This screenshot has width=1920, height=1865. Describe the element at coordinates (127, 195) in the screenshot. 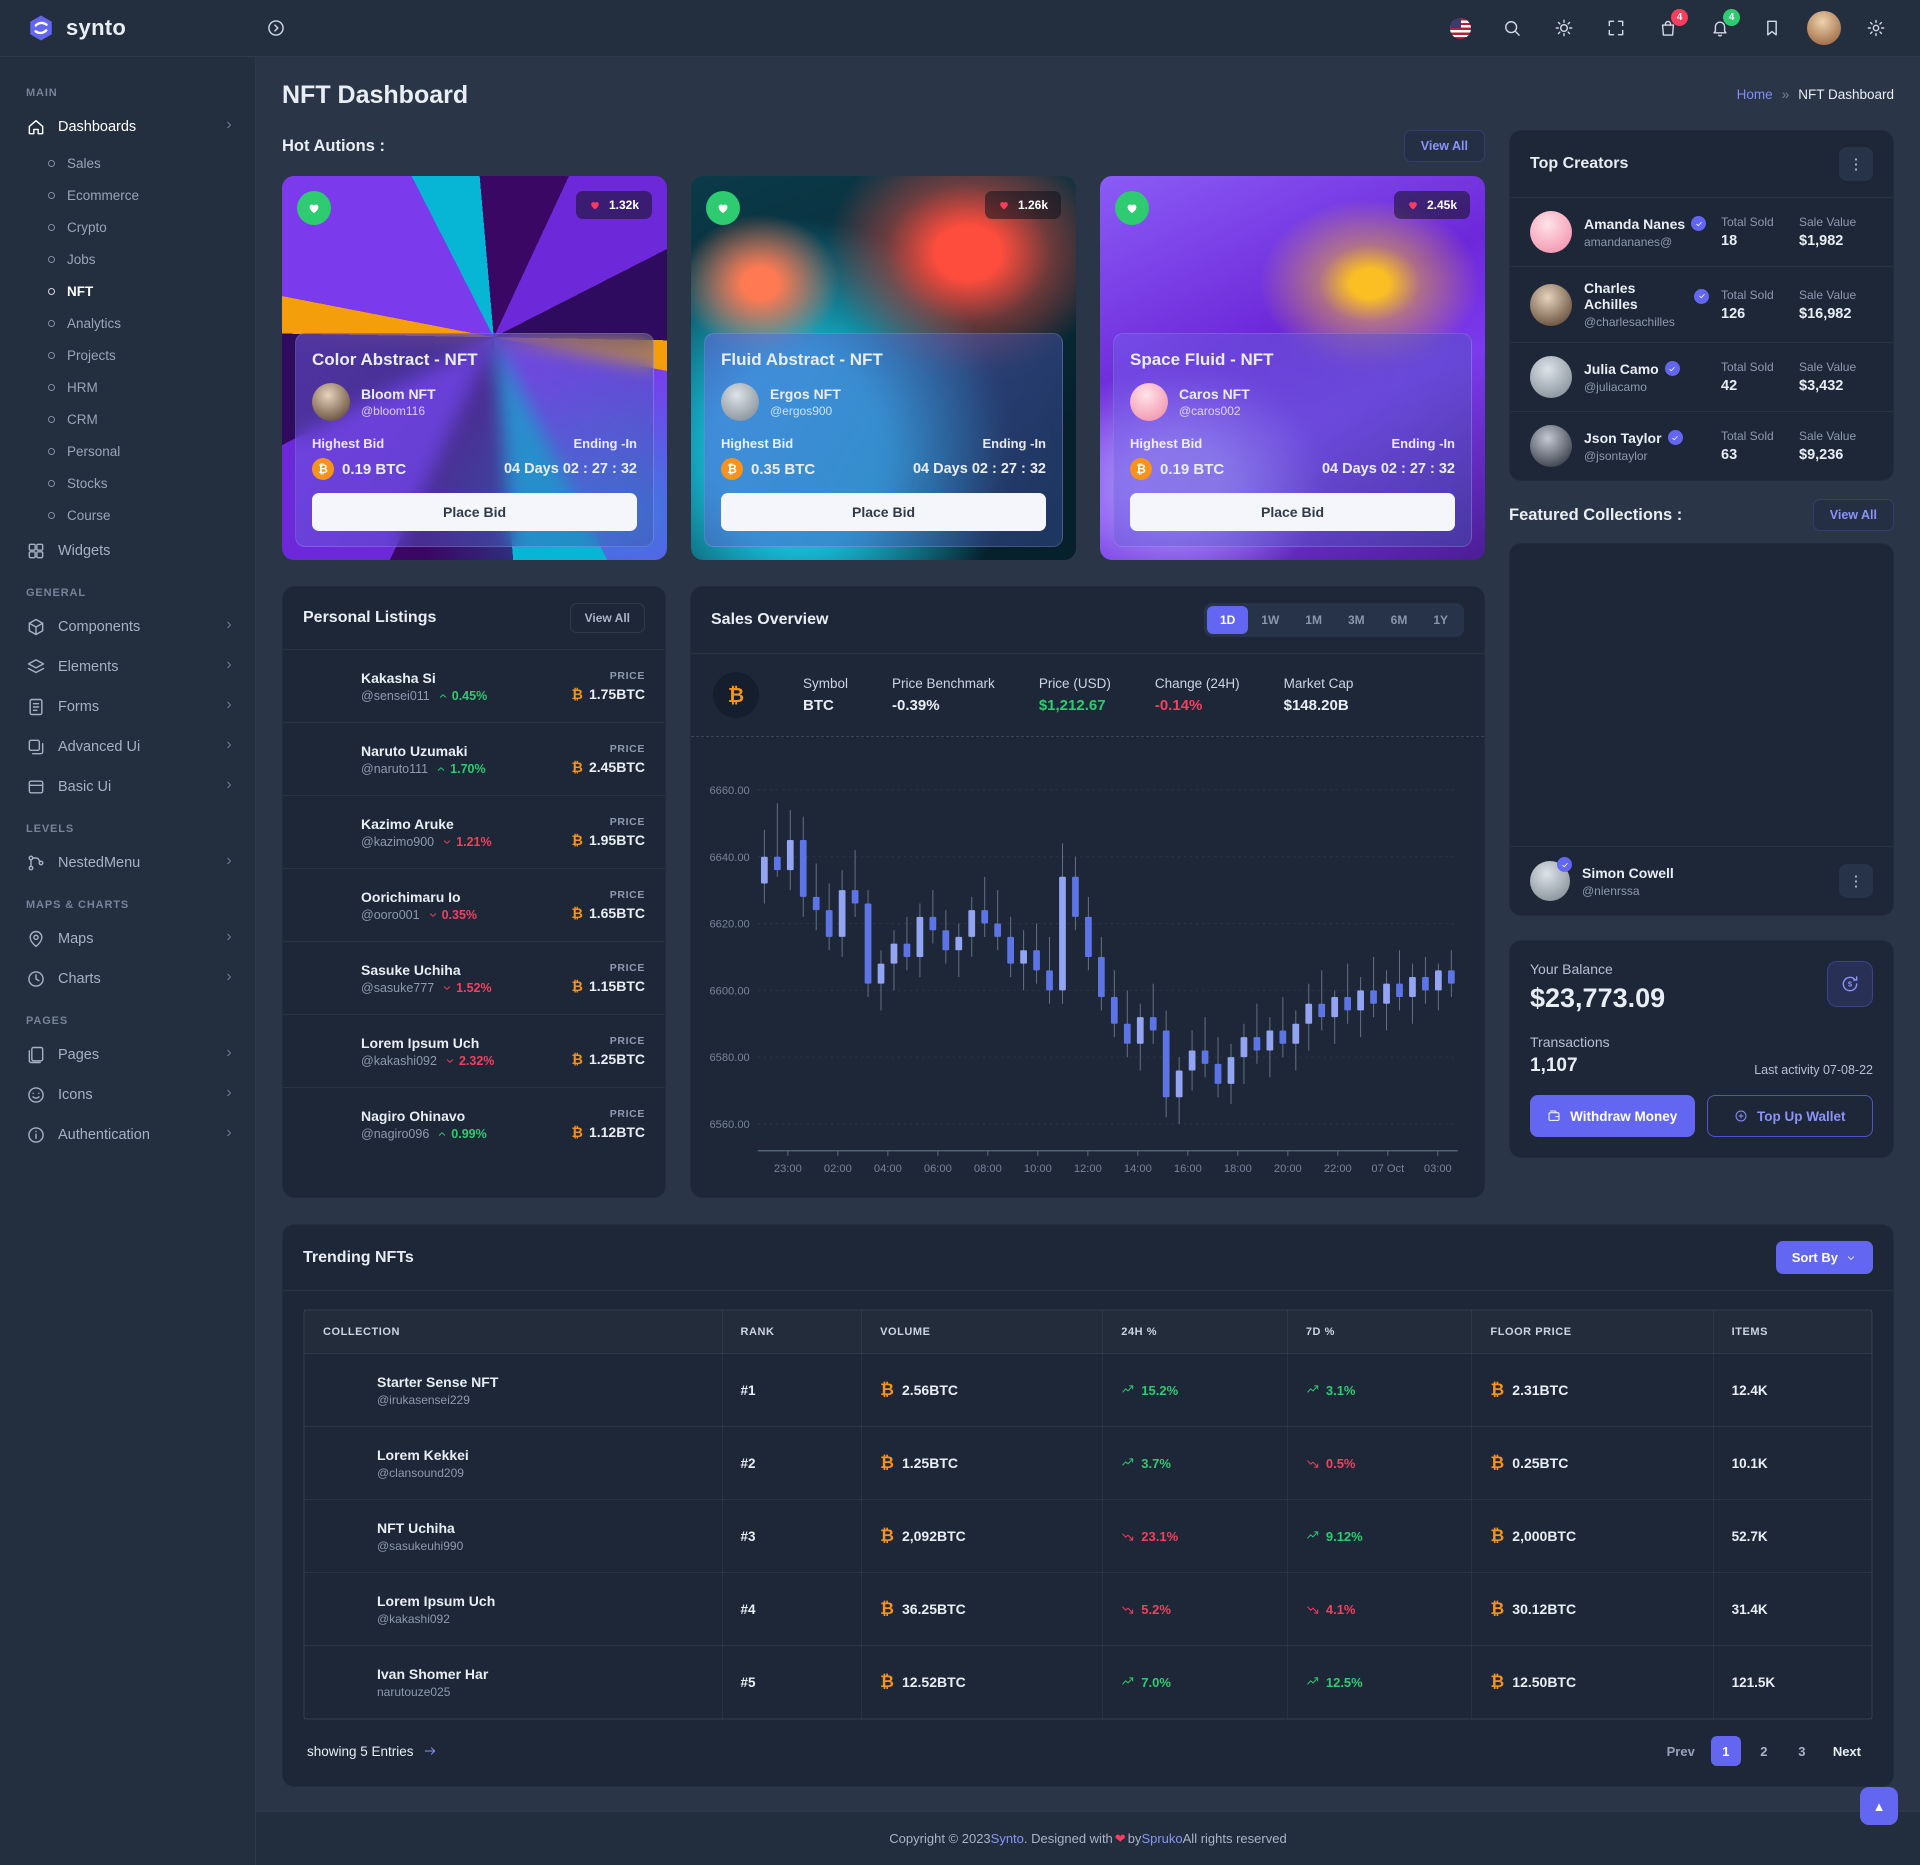

I see `sidebar-subitem-ecommerce: Ecommerce` at that location.